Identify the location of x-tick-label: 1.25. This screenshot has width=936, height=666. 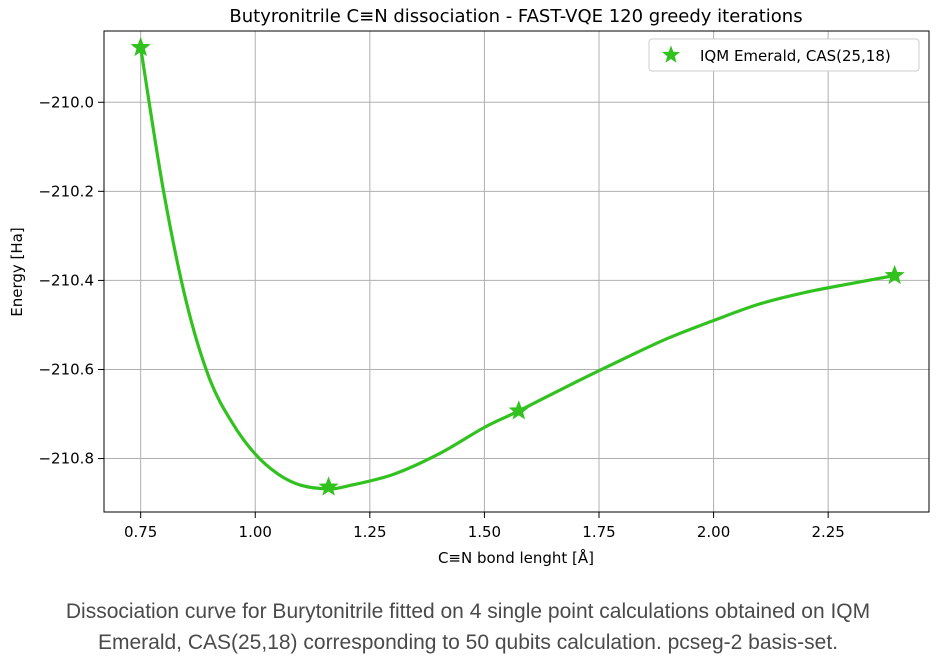
(369, 532).